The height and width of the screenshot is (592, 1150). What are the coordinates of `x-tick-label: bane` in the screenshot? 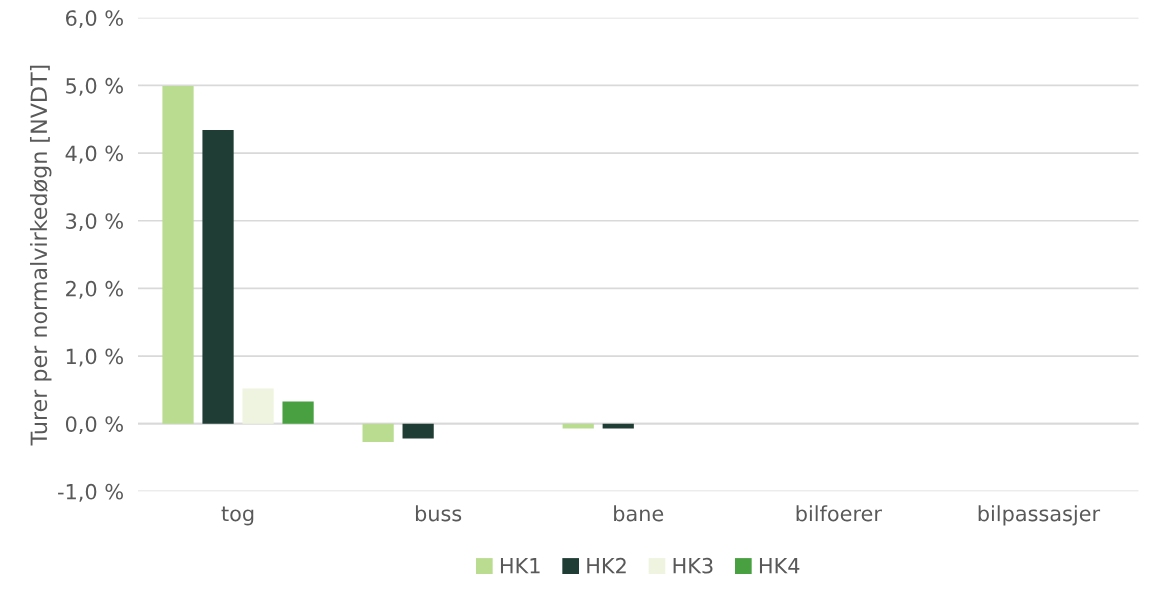 It's located at (639, 513).